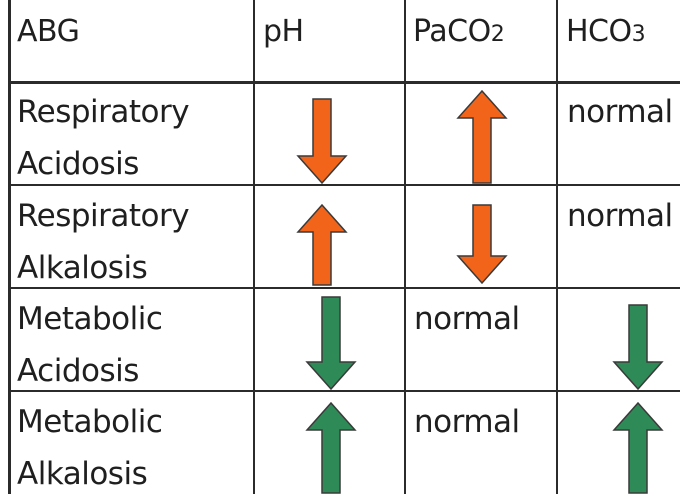  I want to click on header-abg: ABG, so click(48, 31).